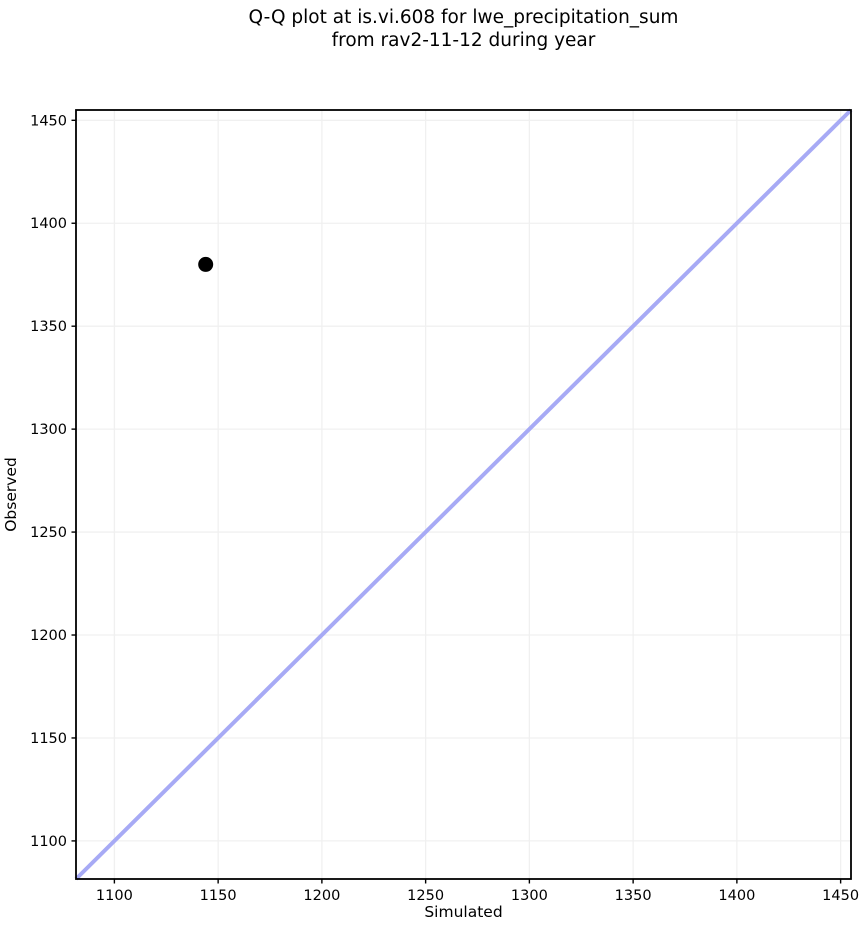  What do you see at coordinates (48, 636) in the screenshot?
I see `y-tick-label: 1200` at bounding box center [48, 636].